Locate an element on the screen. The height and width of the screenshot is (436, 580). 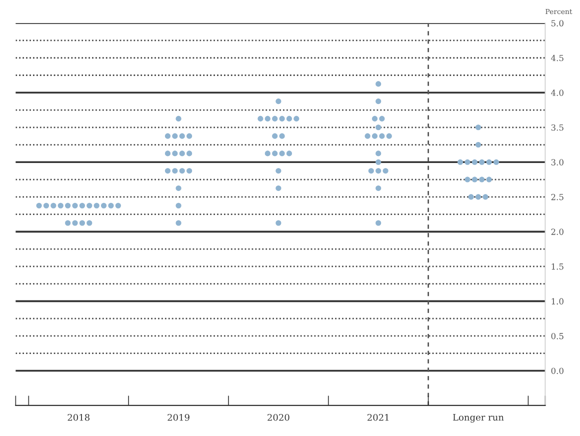
y-tick-label: 2.5 is located at coordinates (557, 197).